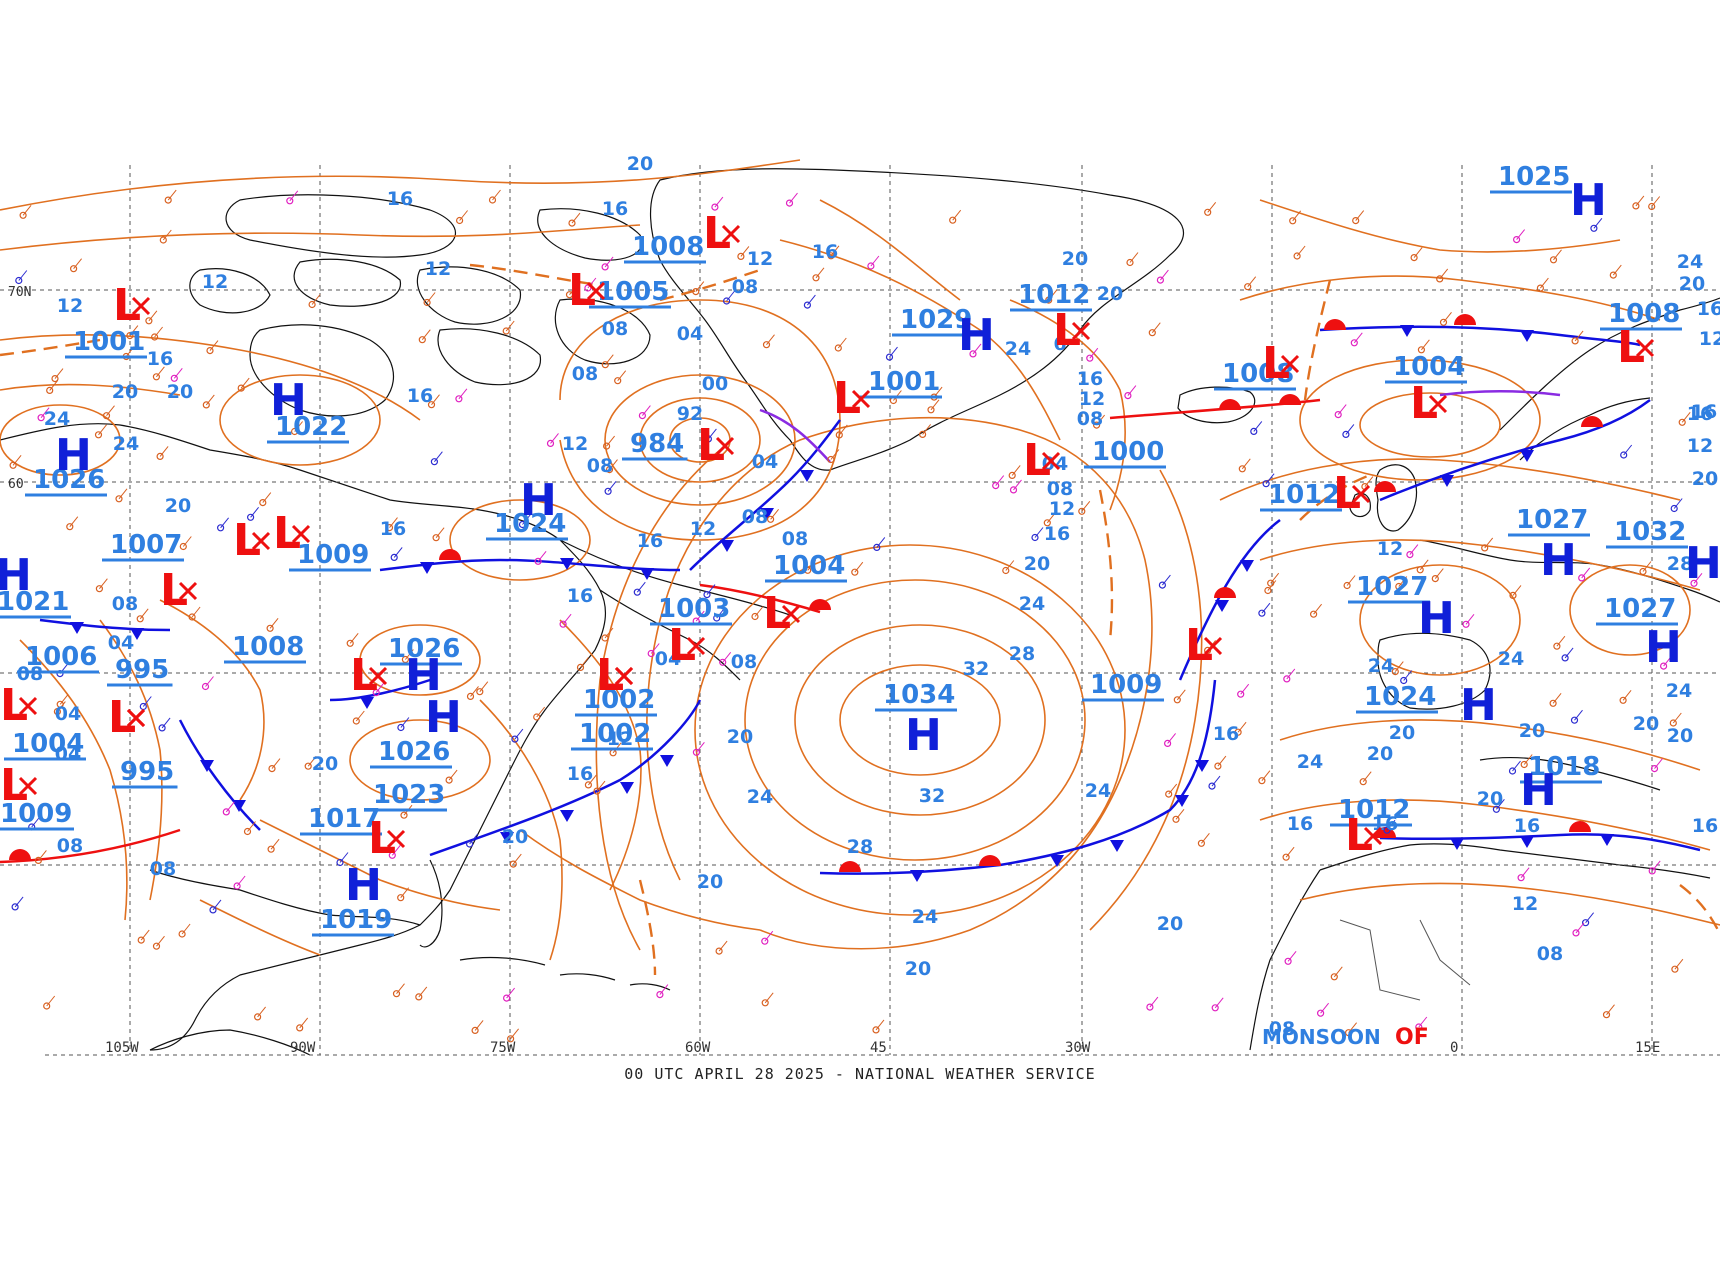 This screenshot has width=1720, height=1264. What do you see at coordinates (1548, 194) in the screenshot?
I see `high-pressure-center: 1025 H` at bounding box center [1548, 194].